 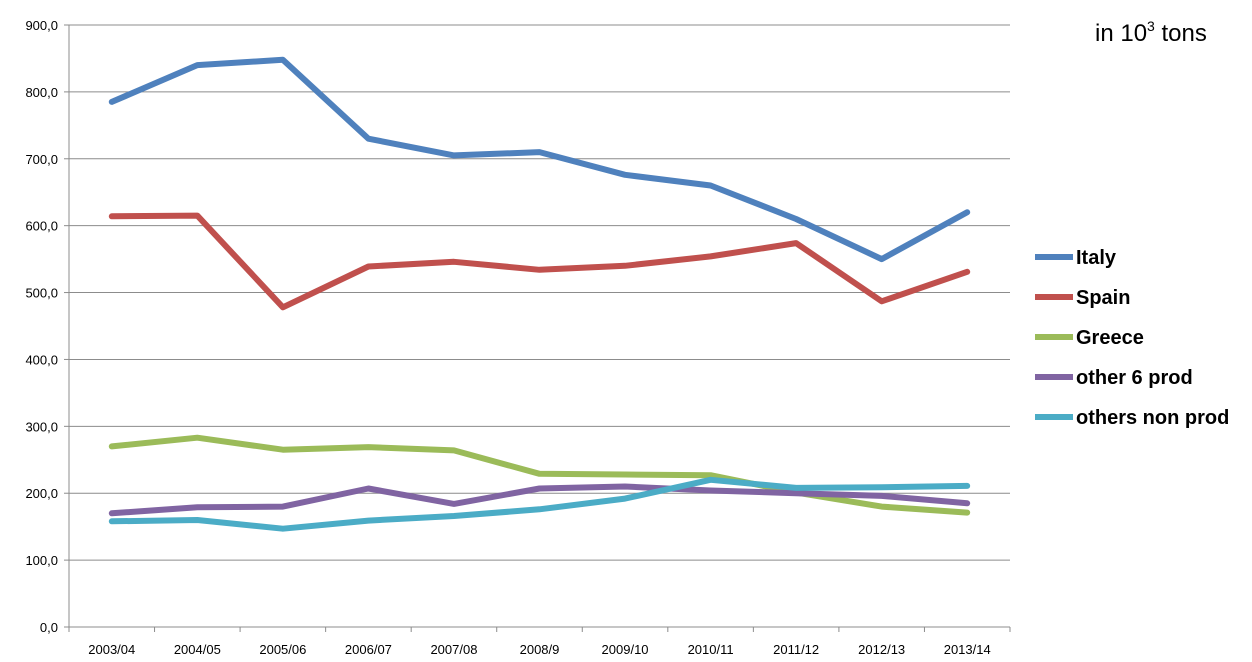 I want to click on x-tick-label: 2009/10, so click(x=625, y=649).